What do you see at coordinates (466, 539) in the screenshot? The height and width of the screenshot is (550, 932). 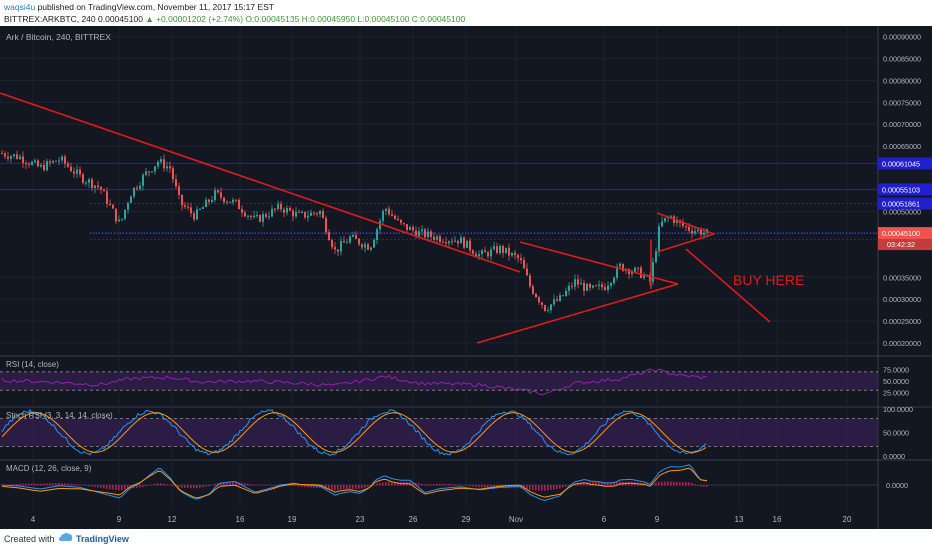 I see `footer: Created with TradingView` at bounding box center [466, 539].